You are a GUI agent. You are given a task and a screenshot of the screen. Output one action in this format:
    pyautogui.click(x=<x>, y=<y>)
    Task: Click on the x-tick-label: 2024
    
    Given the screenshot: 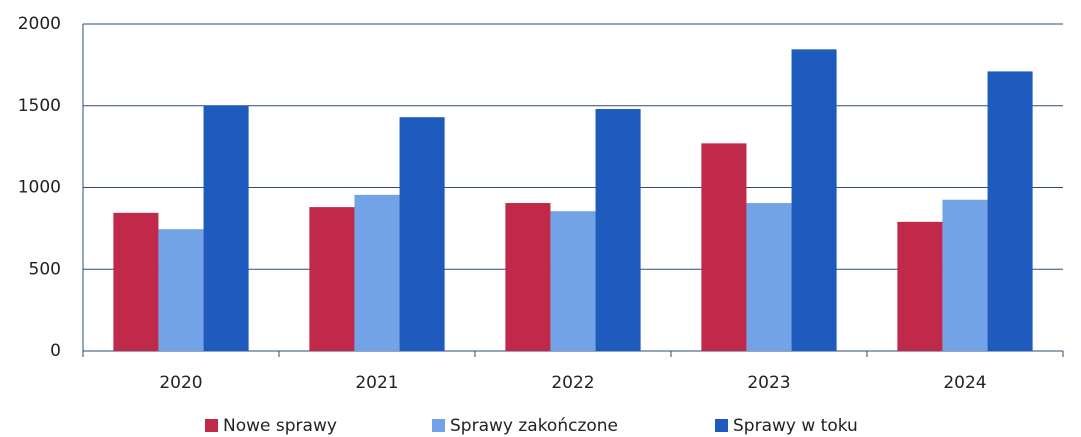 What is the action you would take?
    pyautogui.click(x=964, y=383)
    